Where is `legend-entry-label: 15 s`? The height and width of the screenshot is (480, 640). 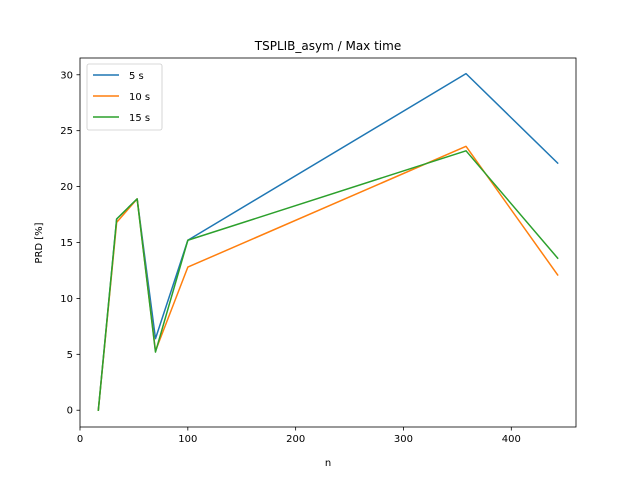 legend-entry-label: 15 s is located at coordinates (139, 118).